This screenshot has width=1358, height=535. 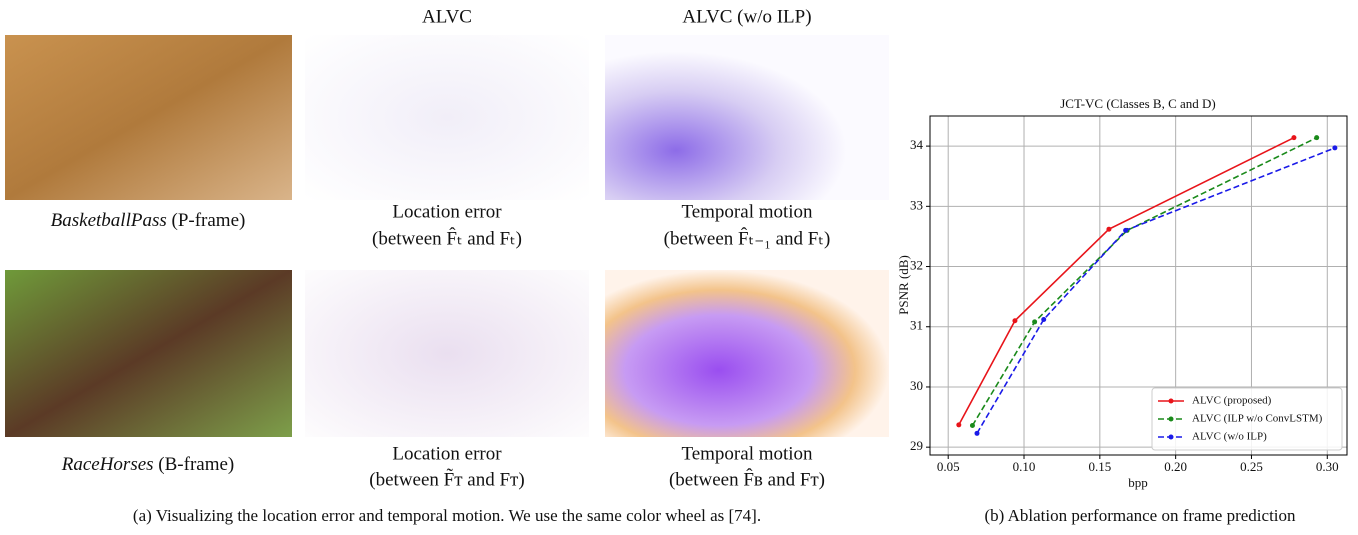 I want to click on x-axis-label: bpp, so click(x=1138, y=482).